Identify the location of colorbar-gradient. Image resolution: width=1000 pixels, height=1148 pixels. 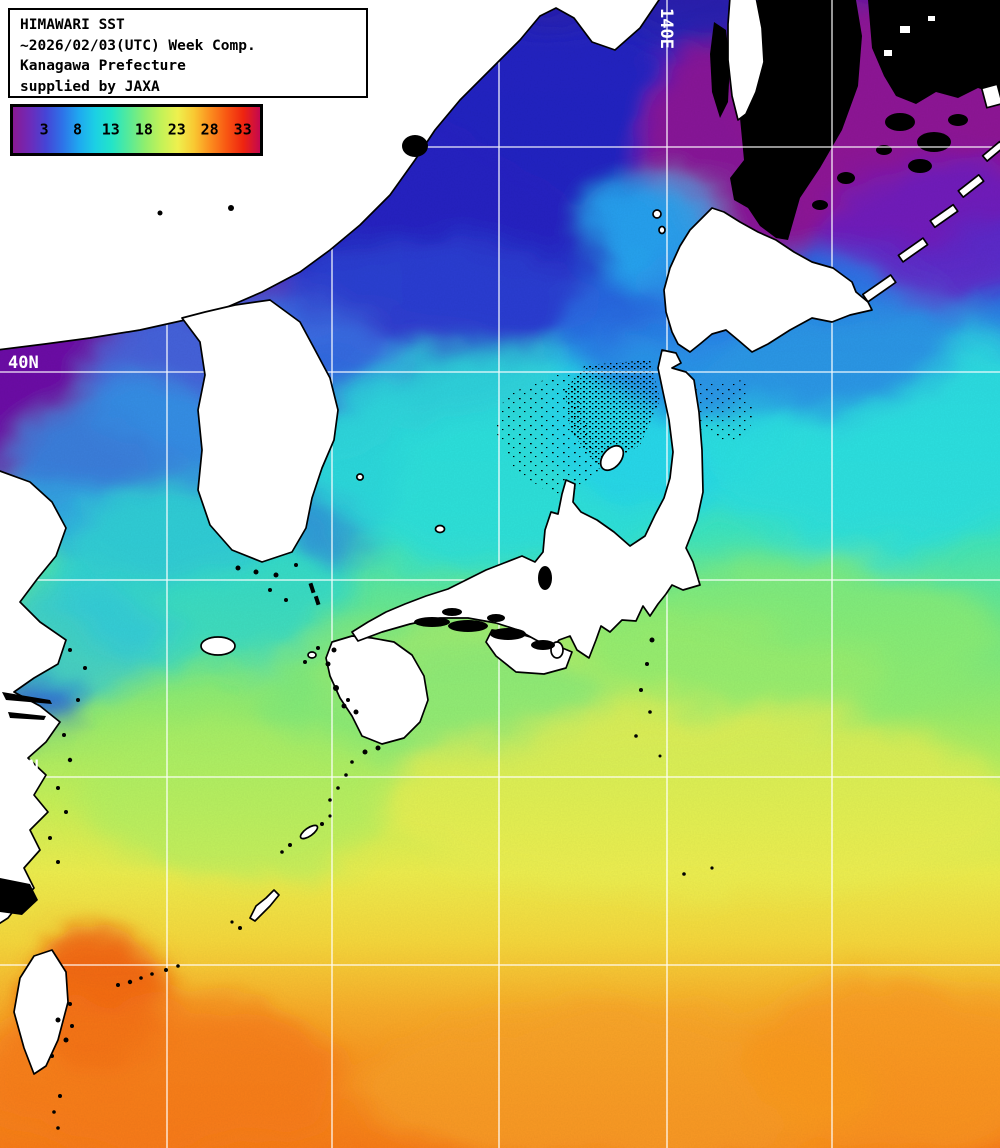
(136, 130).